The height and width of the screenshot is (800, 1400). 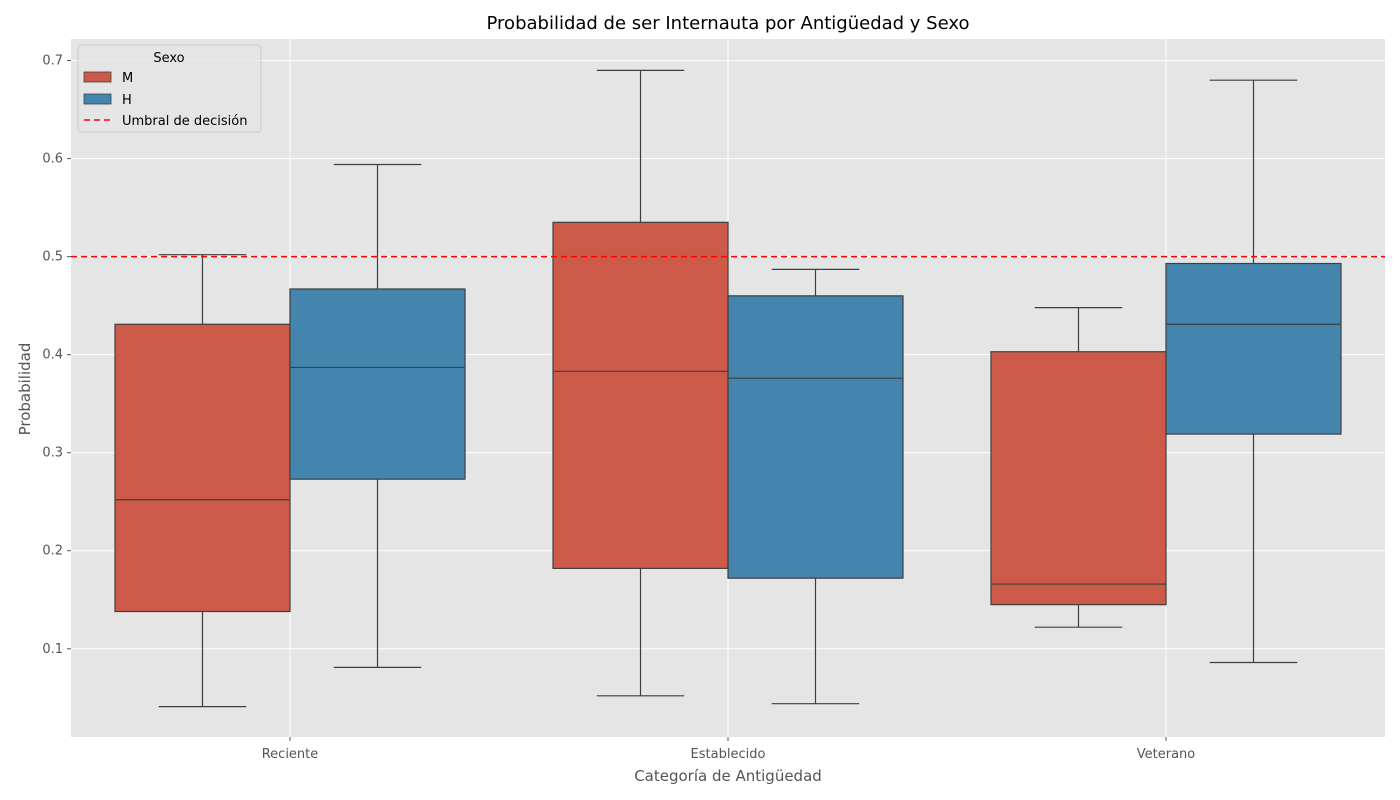 I want to click on legend-label-threshold: Umbral de decisión, so click(x=184, y=121).